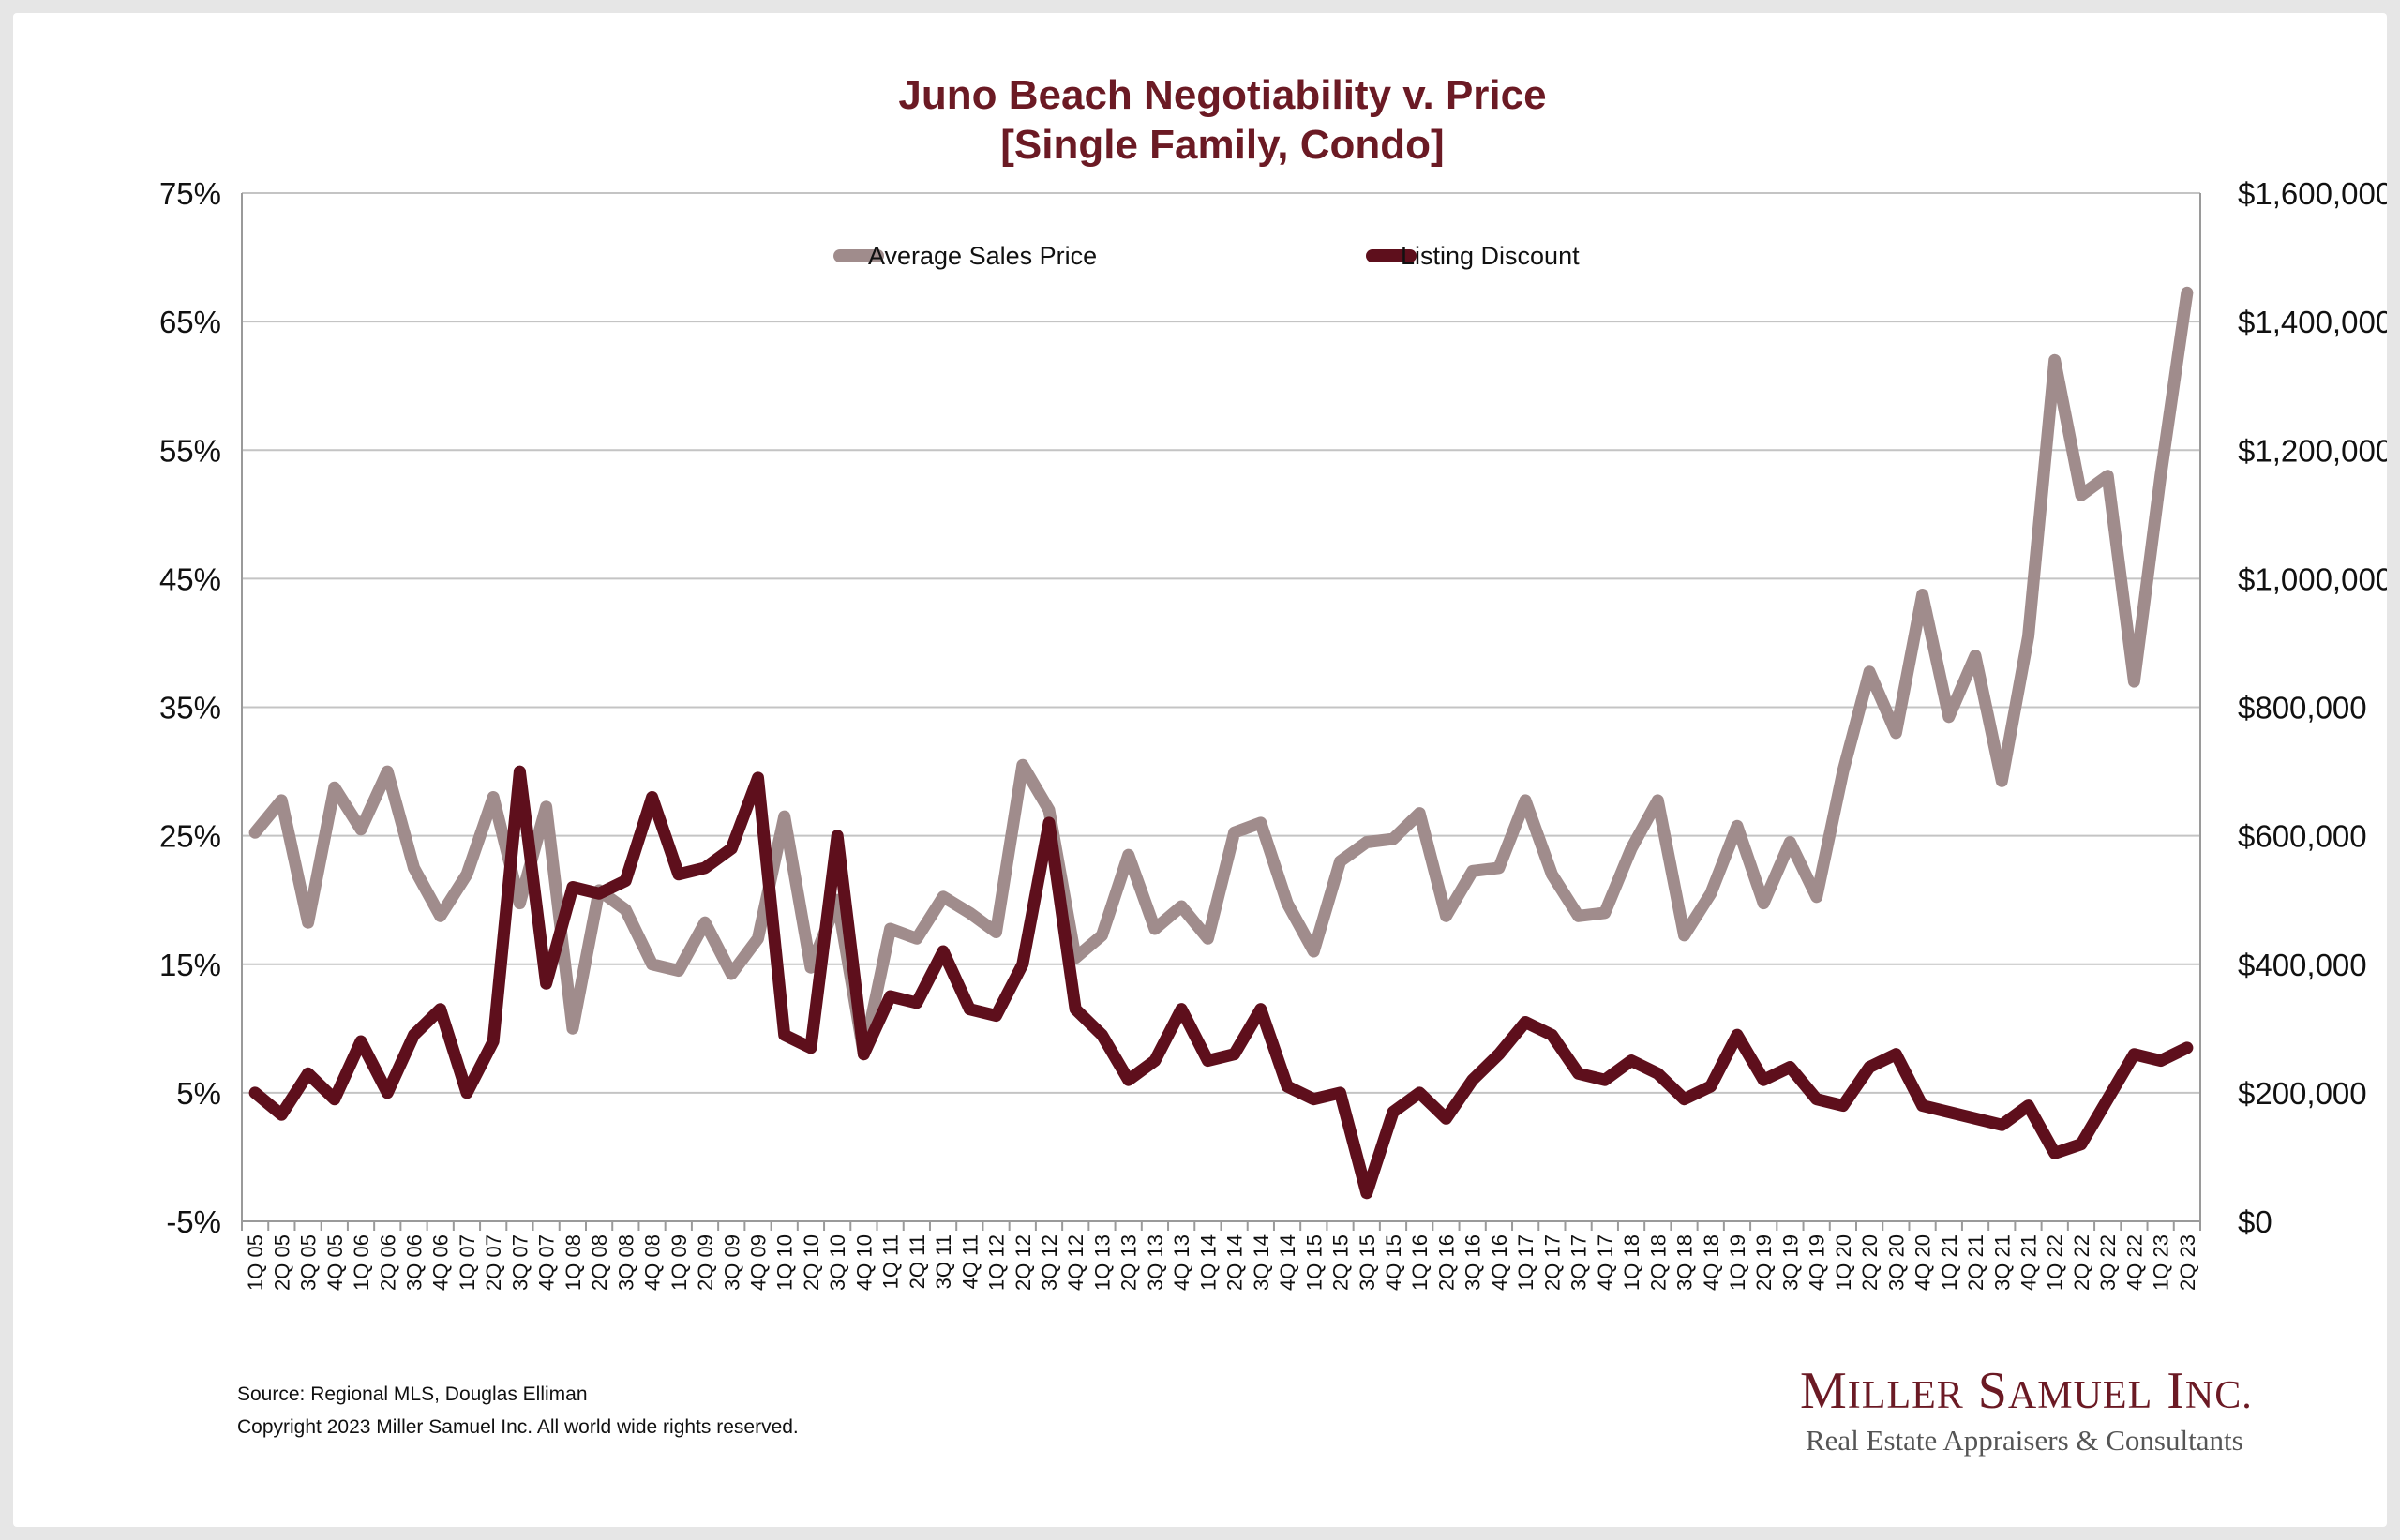 This screenshot has width=2400, height=1540. Describe the element at coordinates (970, 1261) in the screenshot. I see `x-tick-label: 4Q 11` at that location.